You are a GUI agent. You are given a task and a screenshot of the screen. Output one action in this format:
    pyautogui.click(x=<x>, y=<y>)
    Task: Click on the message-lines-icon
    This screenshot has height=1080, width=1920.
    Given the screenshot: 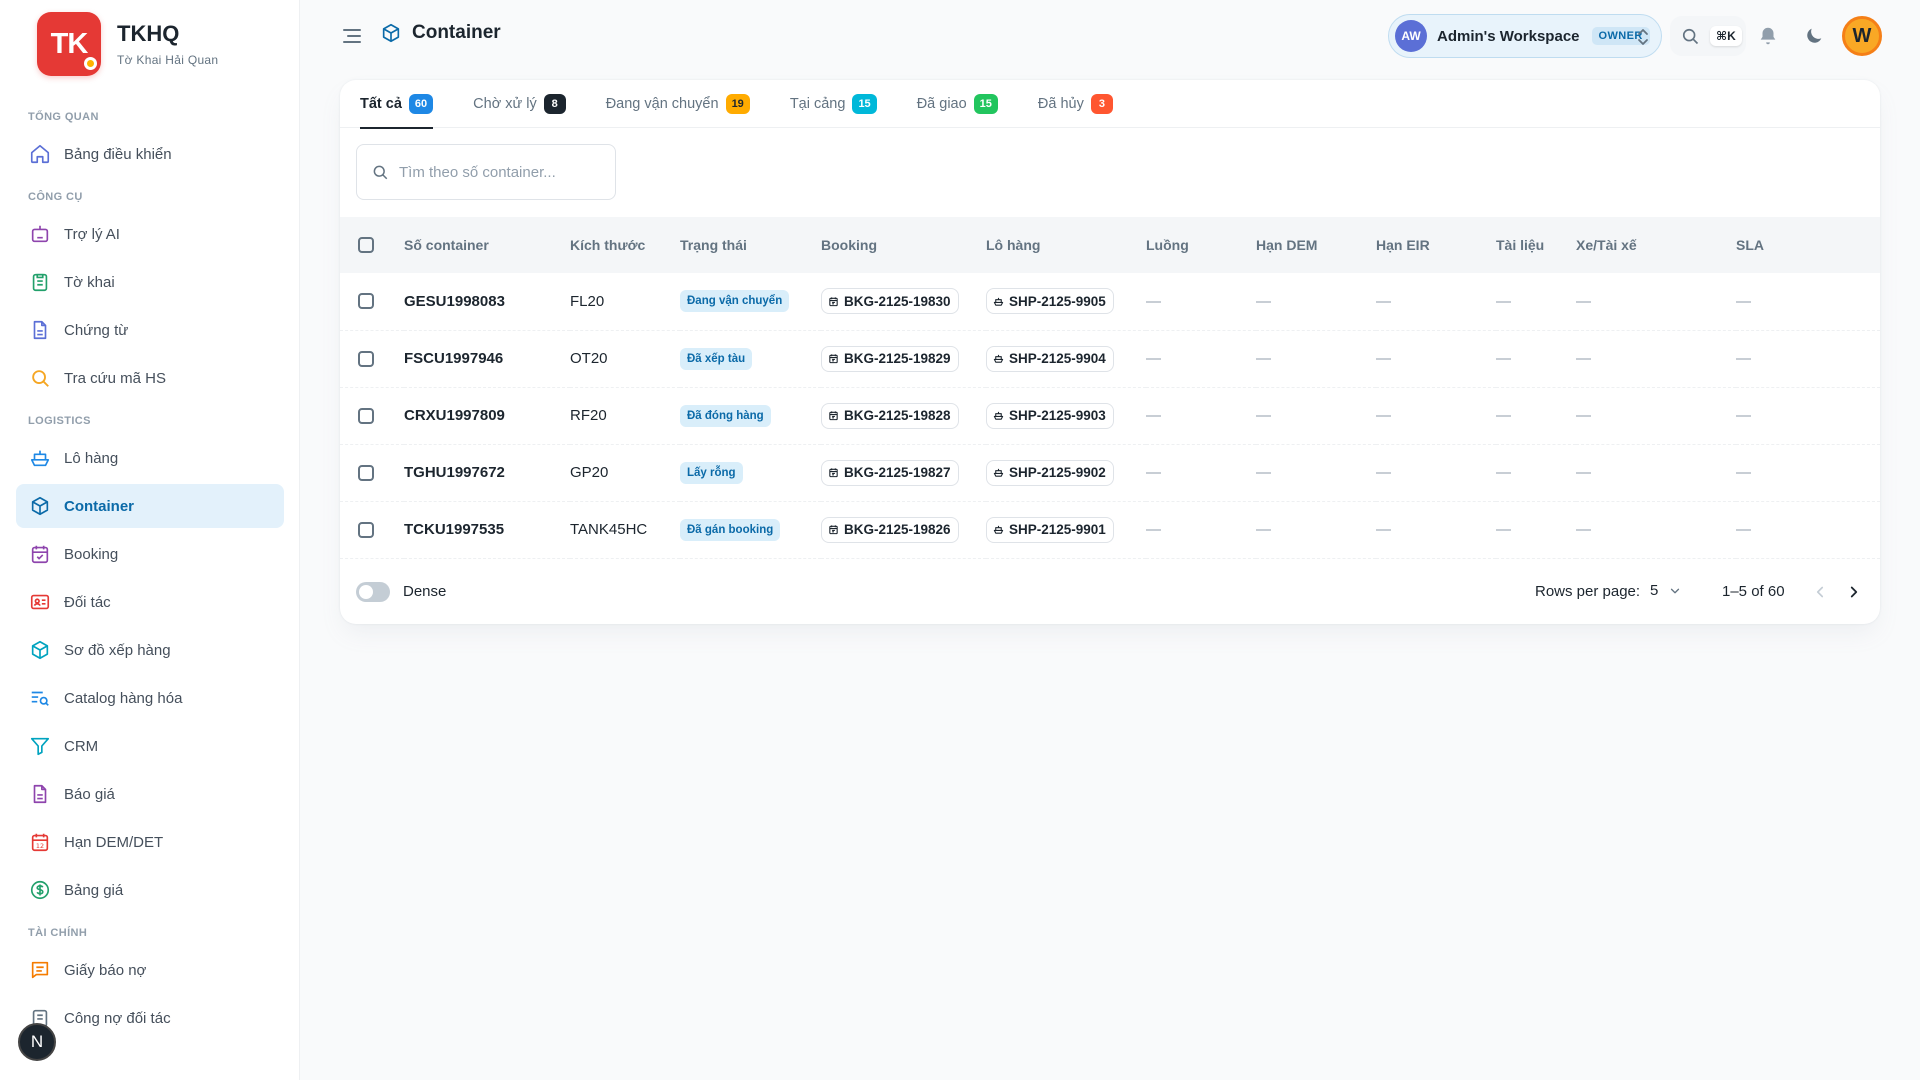 What is the action you would take?
    pyautogui.click(x=40, y=970)
    